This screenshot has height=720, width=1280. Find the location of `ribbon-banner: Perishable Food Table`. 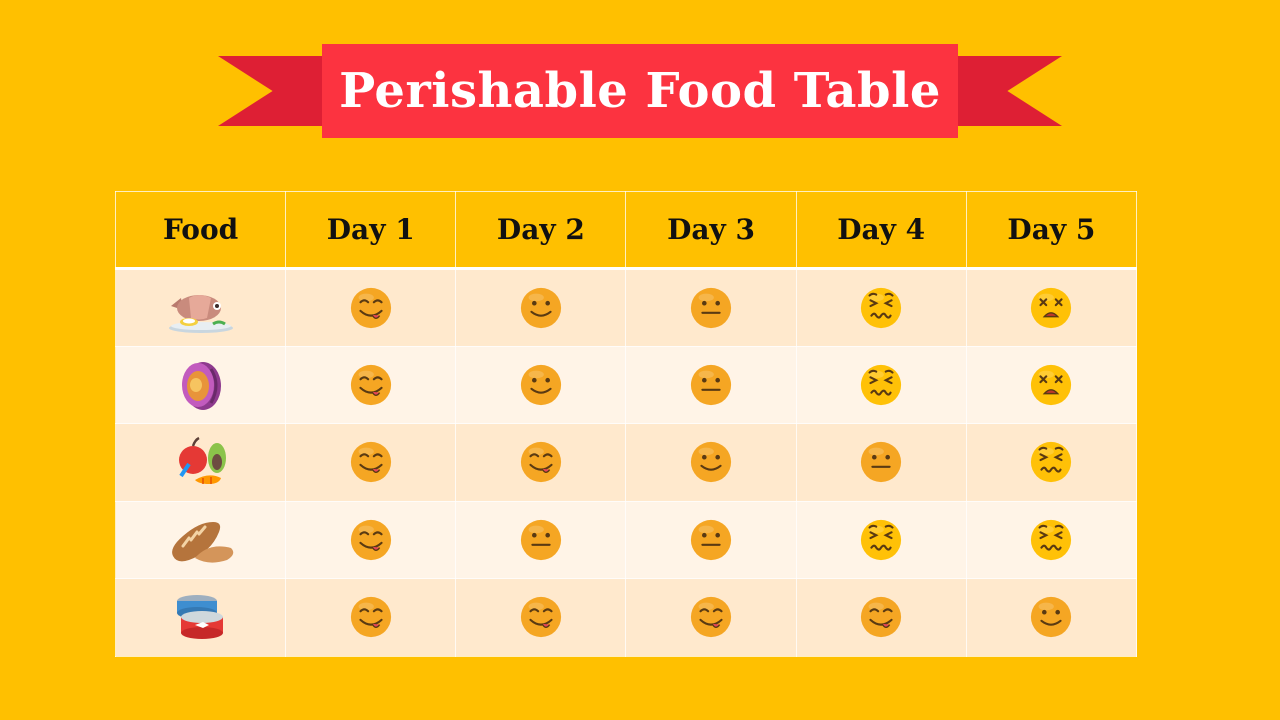

ribbon-banner: Perishable Food Table is located at coordinates (640, 91).